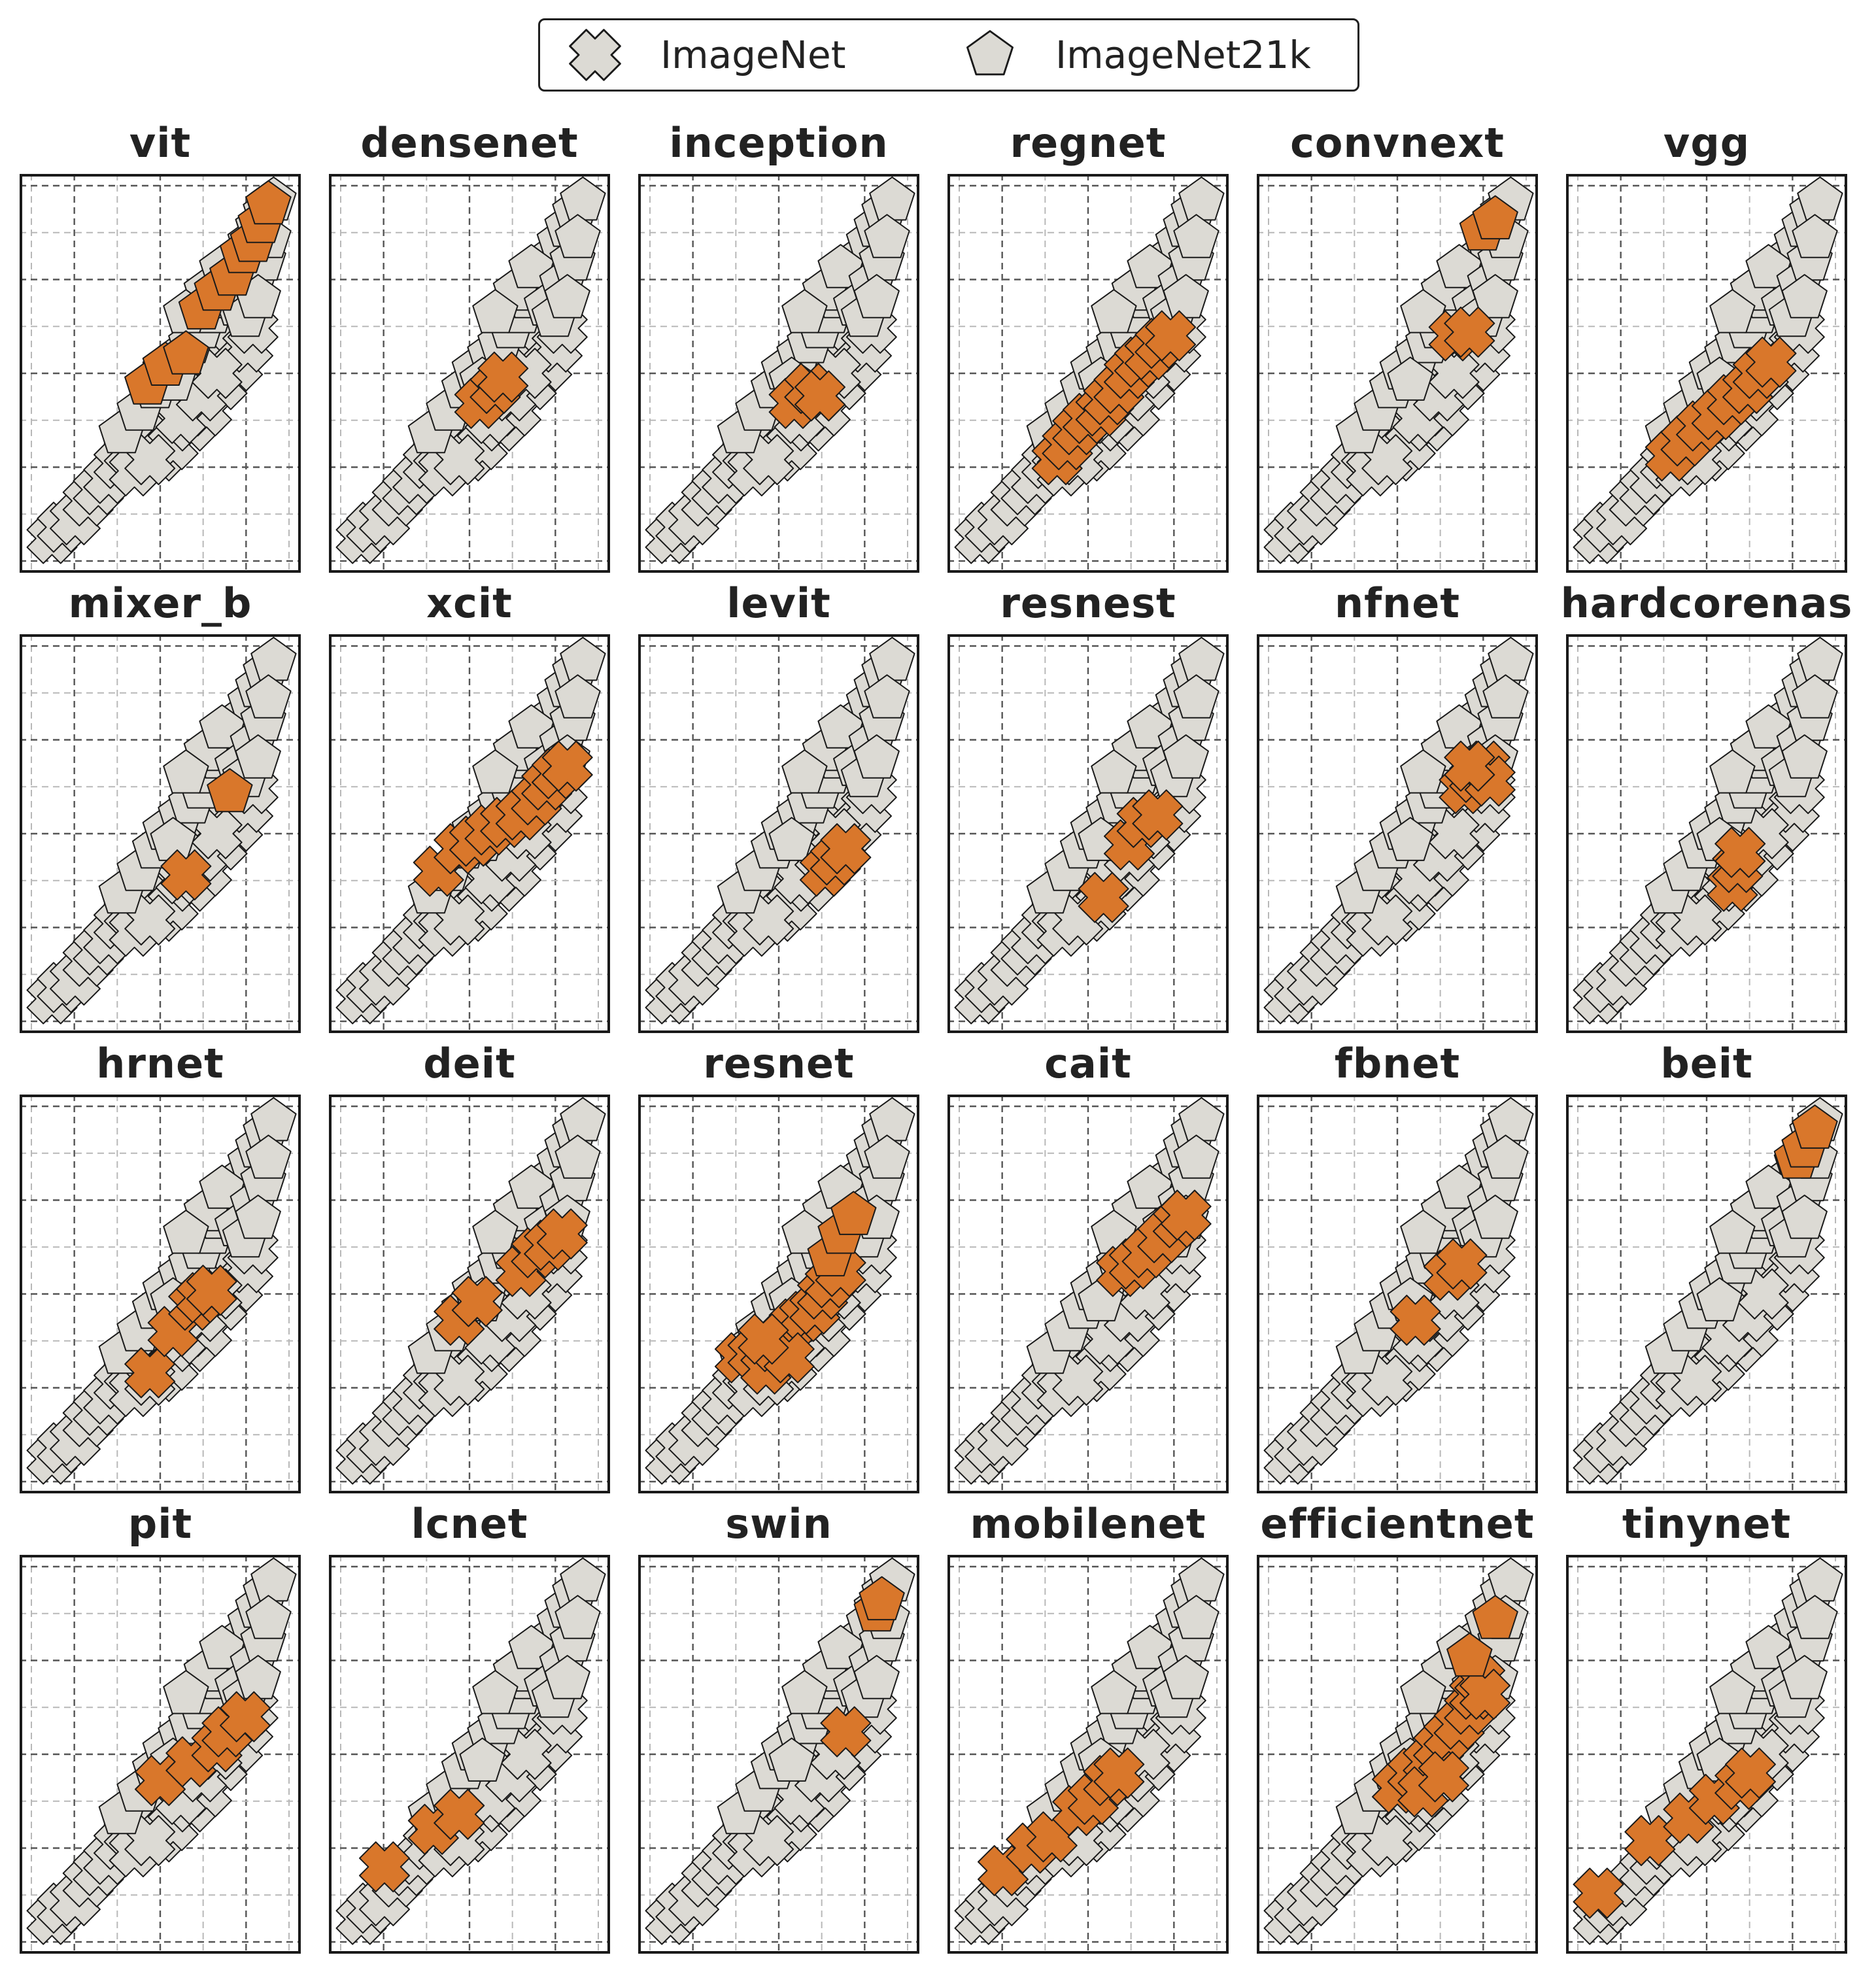 The image size is (1876, 1972). I want to click on panel-resnest: resnest, so click(1088, 806).